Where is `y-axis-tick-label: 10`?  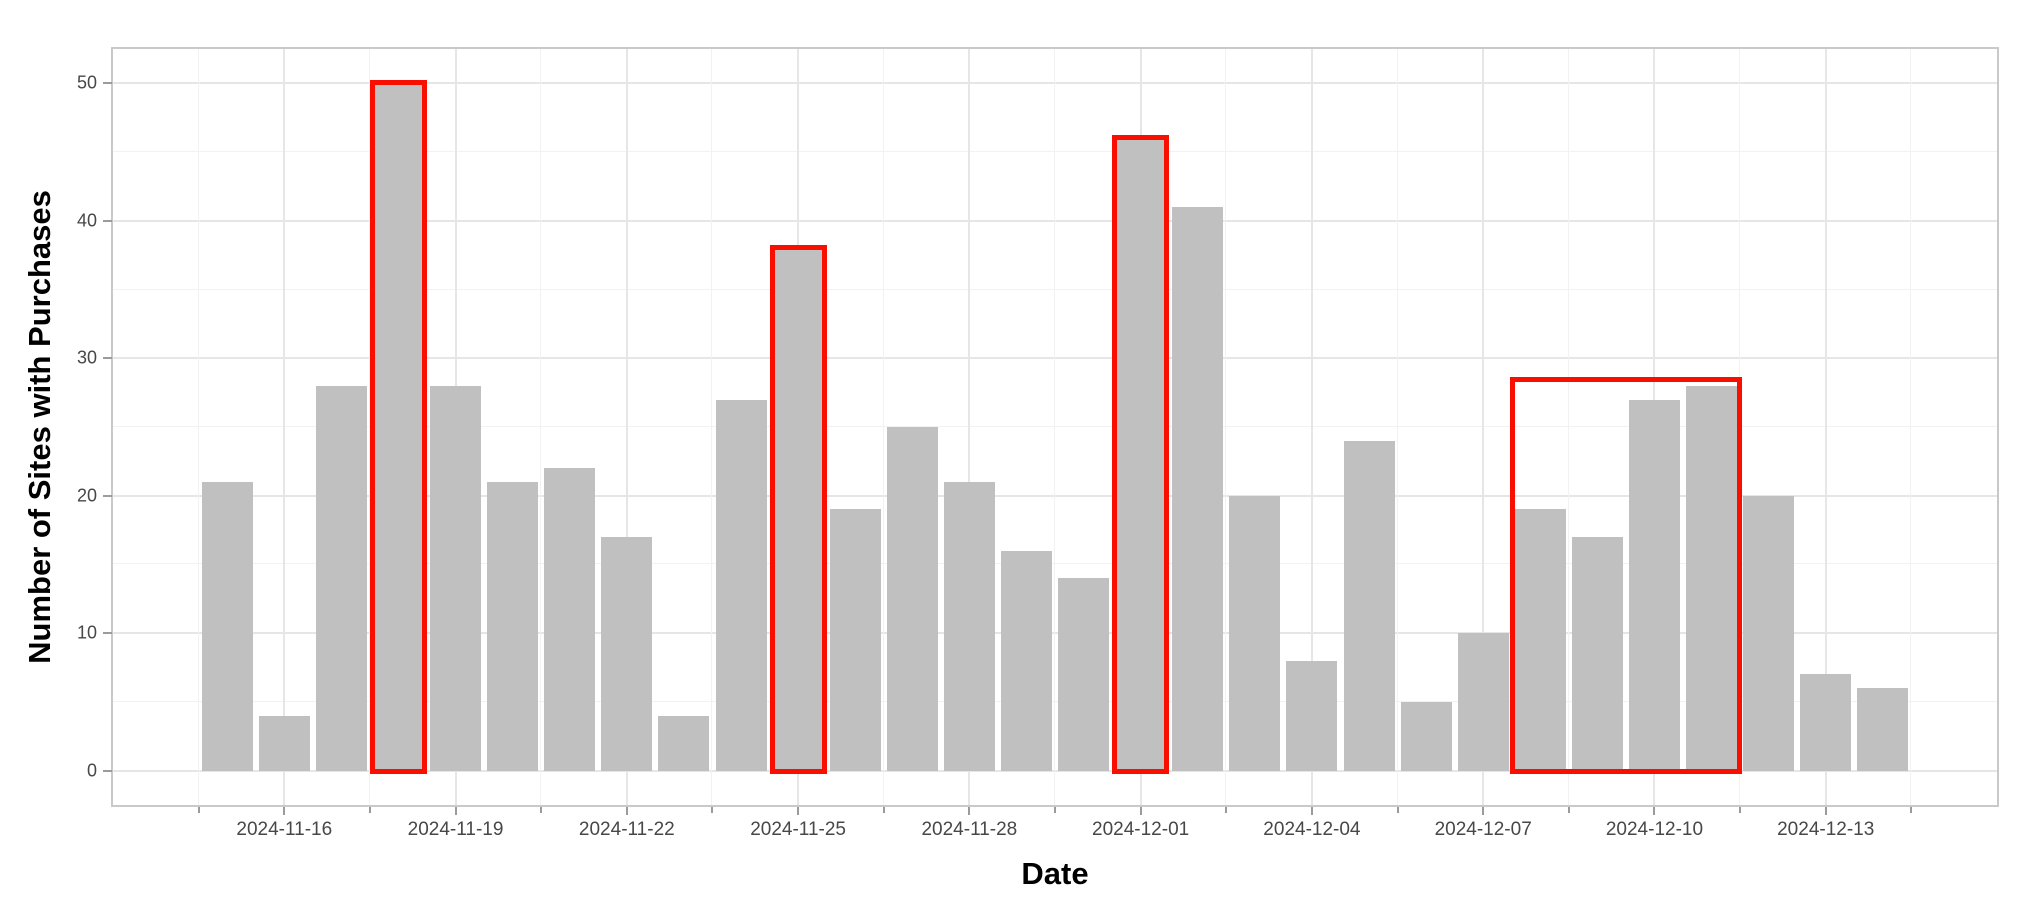
y-axis-tick-label: 10 is located at coordinates (86, 632).